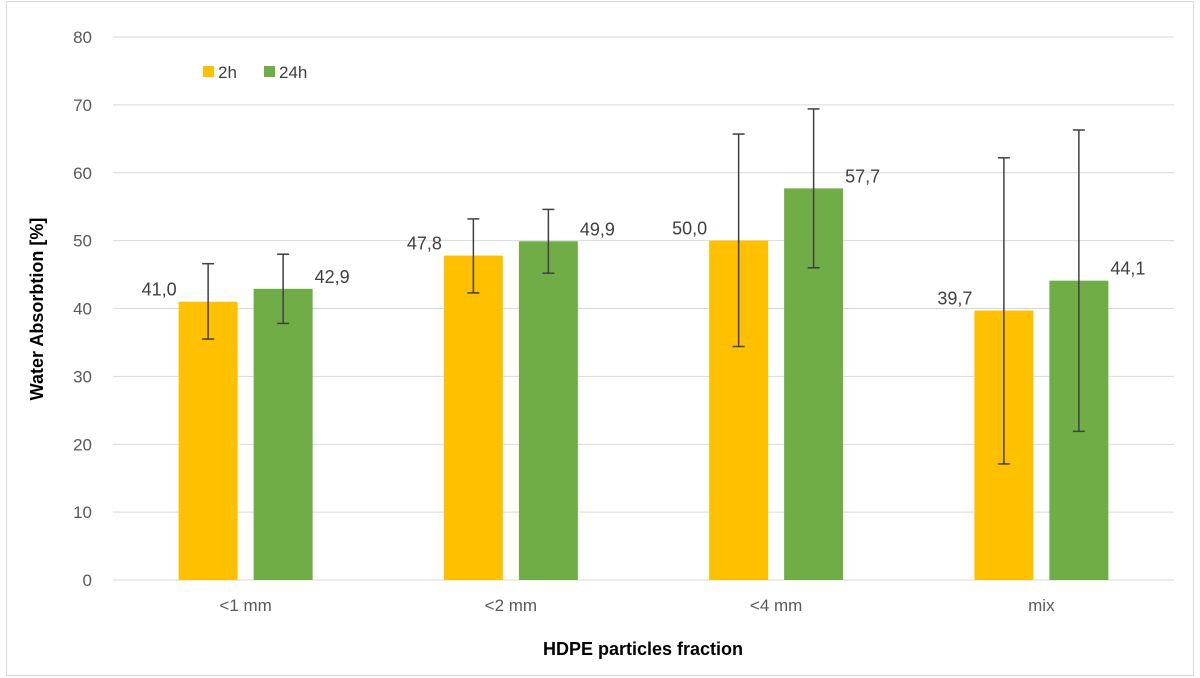 The image size is (1200, 678). Describe the element at coordinates (82, 173) in the screenshot. I see `y-tick-label-60: 60` at that location.